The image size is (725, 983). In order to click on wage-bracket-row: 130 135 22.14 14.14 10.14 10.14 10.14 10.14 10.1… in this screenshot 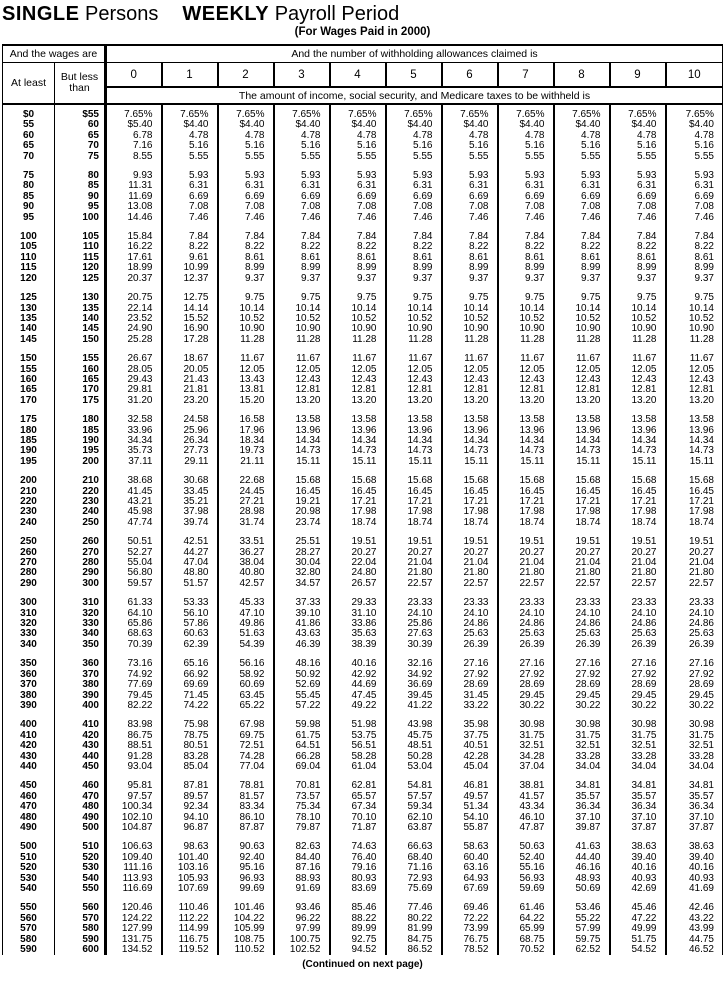, I will do `click(362, 308)`.